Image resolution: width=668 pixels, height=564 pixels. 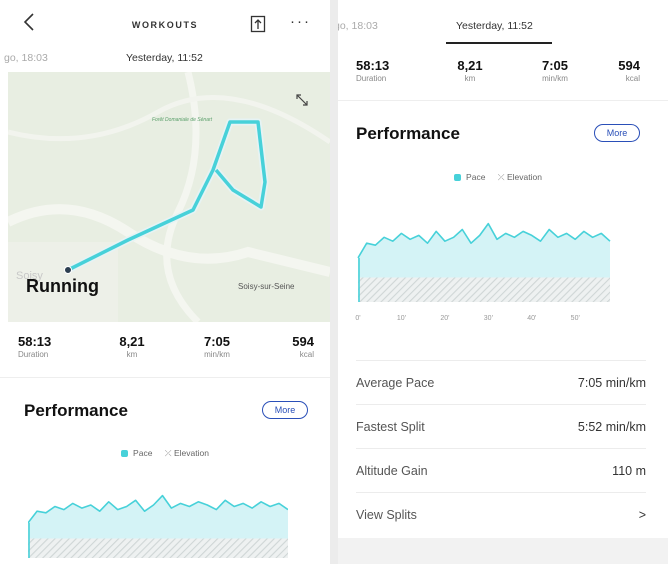 I want to click on top-bar: WORKOUTS ···, so click(x=165, y=21).